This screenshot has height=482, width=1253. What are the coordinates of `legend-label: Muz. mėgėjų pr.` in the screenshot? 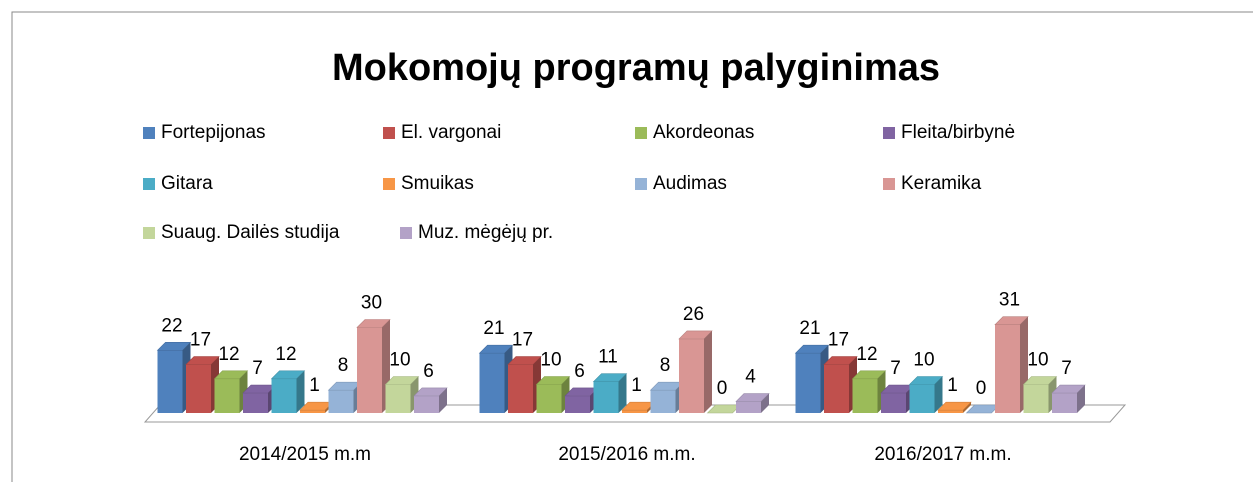 It's located at (485, 232).